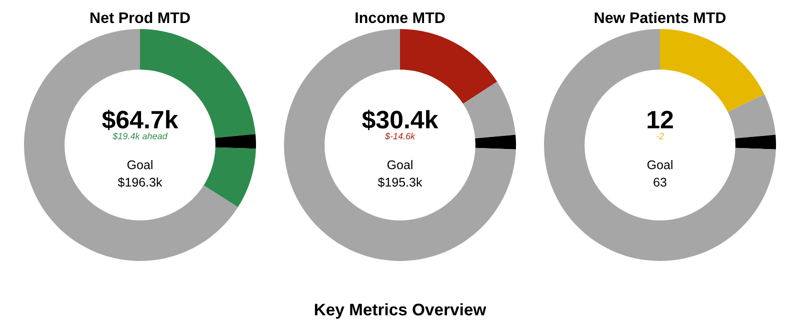 The image size is (800, 320). What do you see at coordinates (400, 136) in the screenshot?
I see `text: $-14.6k` at bounding box center [400, 136].